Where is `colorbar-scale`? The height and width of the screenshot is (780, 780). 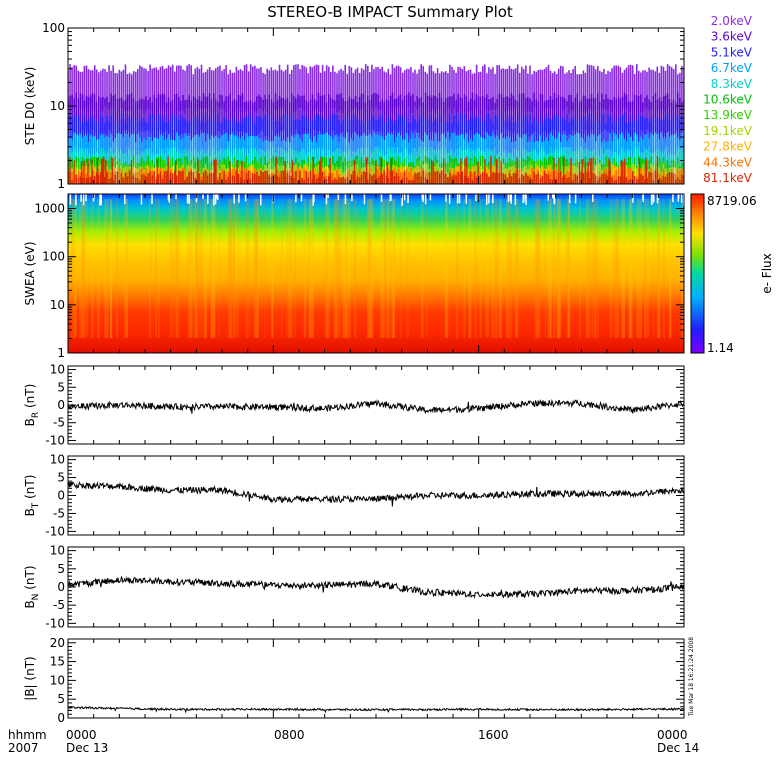
colorbar-scale is located at coordinates (697, 273).